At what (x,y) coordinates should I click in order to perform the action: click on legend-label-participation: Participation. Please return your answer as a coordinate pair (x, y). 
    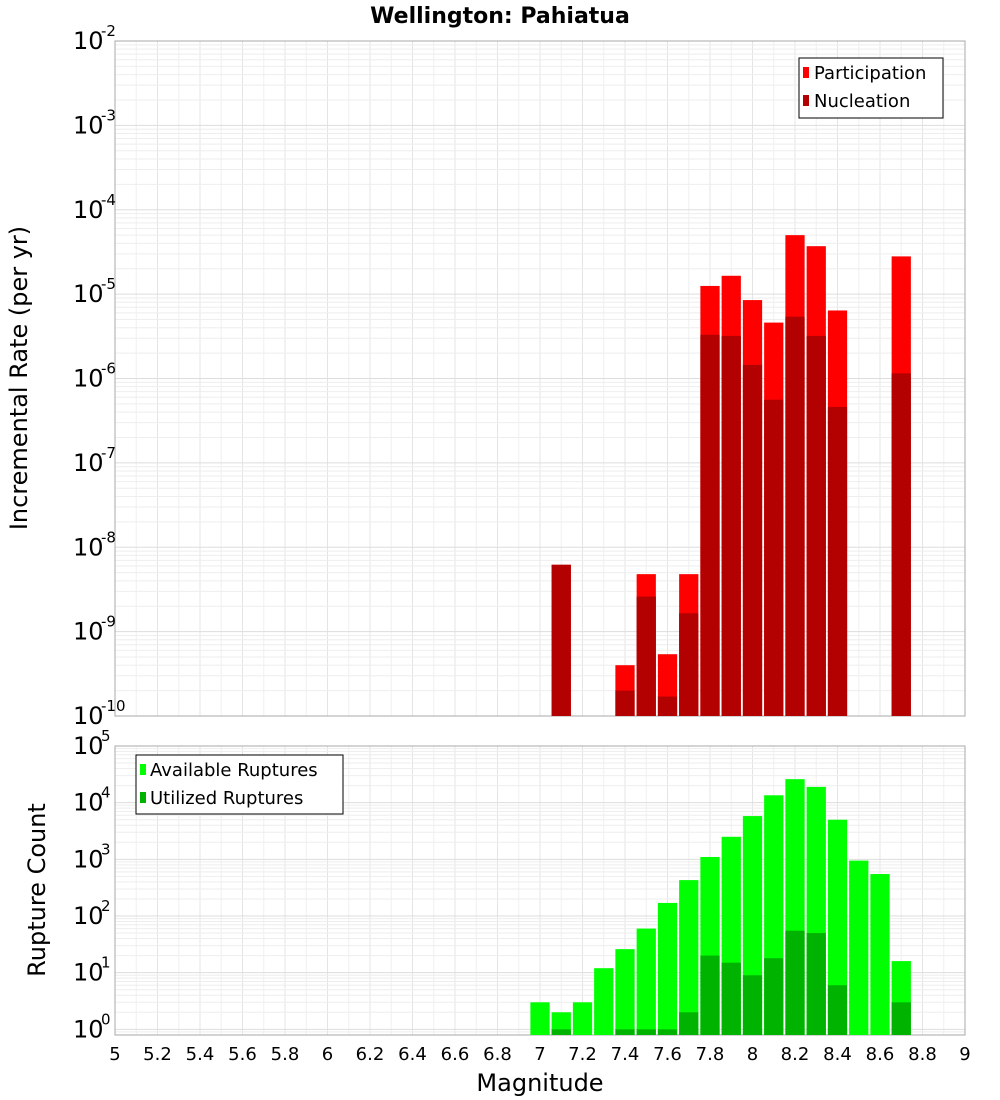
    Looking at the image, I should click on (870, 73).